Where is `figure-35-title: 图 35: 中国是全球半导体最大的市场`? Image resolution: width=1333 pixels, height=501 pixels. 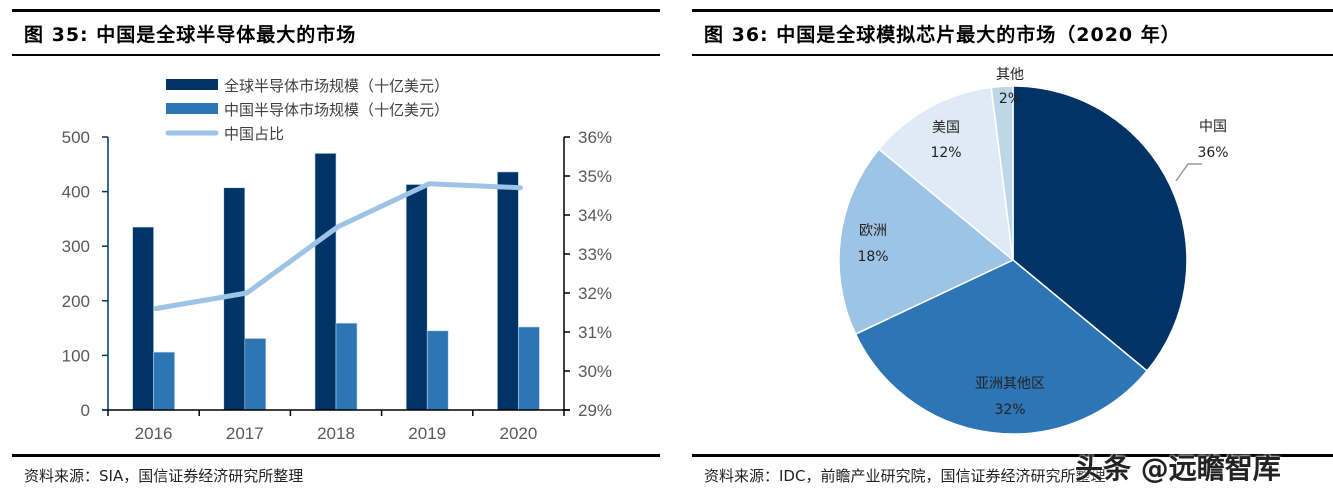
figure-35-title: 图 35: 中国是全球半导体最大的市场 is located at coordinates (190, 35).